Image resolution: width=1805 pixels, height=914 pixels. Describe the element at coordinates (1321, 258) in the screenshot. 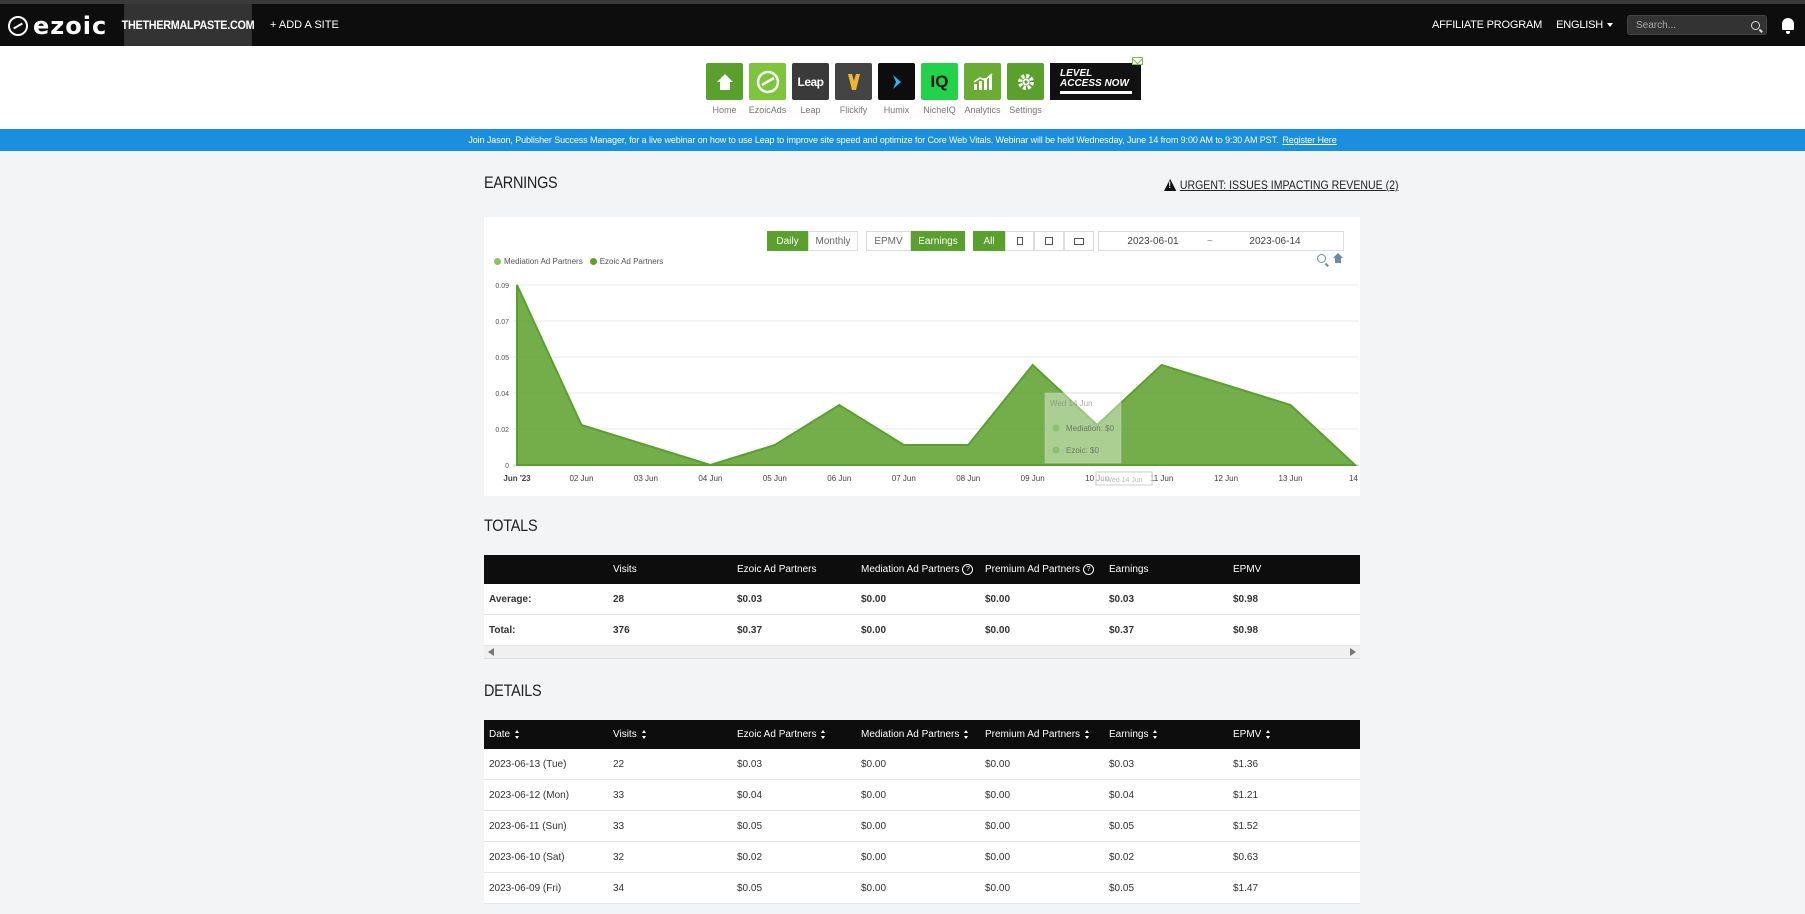

I see `zoom-icon` at that location.